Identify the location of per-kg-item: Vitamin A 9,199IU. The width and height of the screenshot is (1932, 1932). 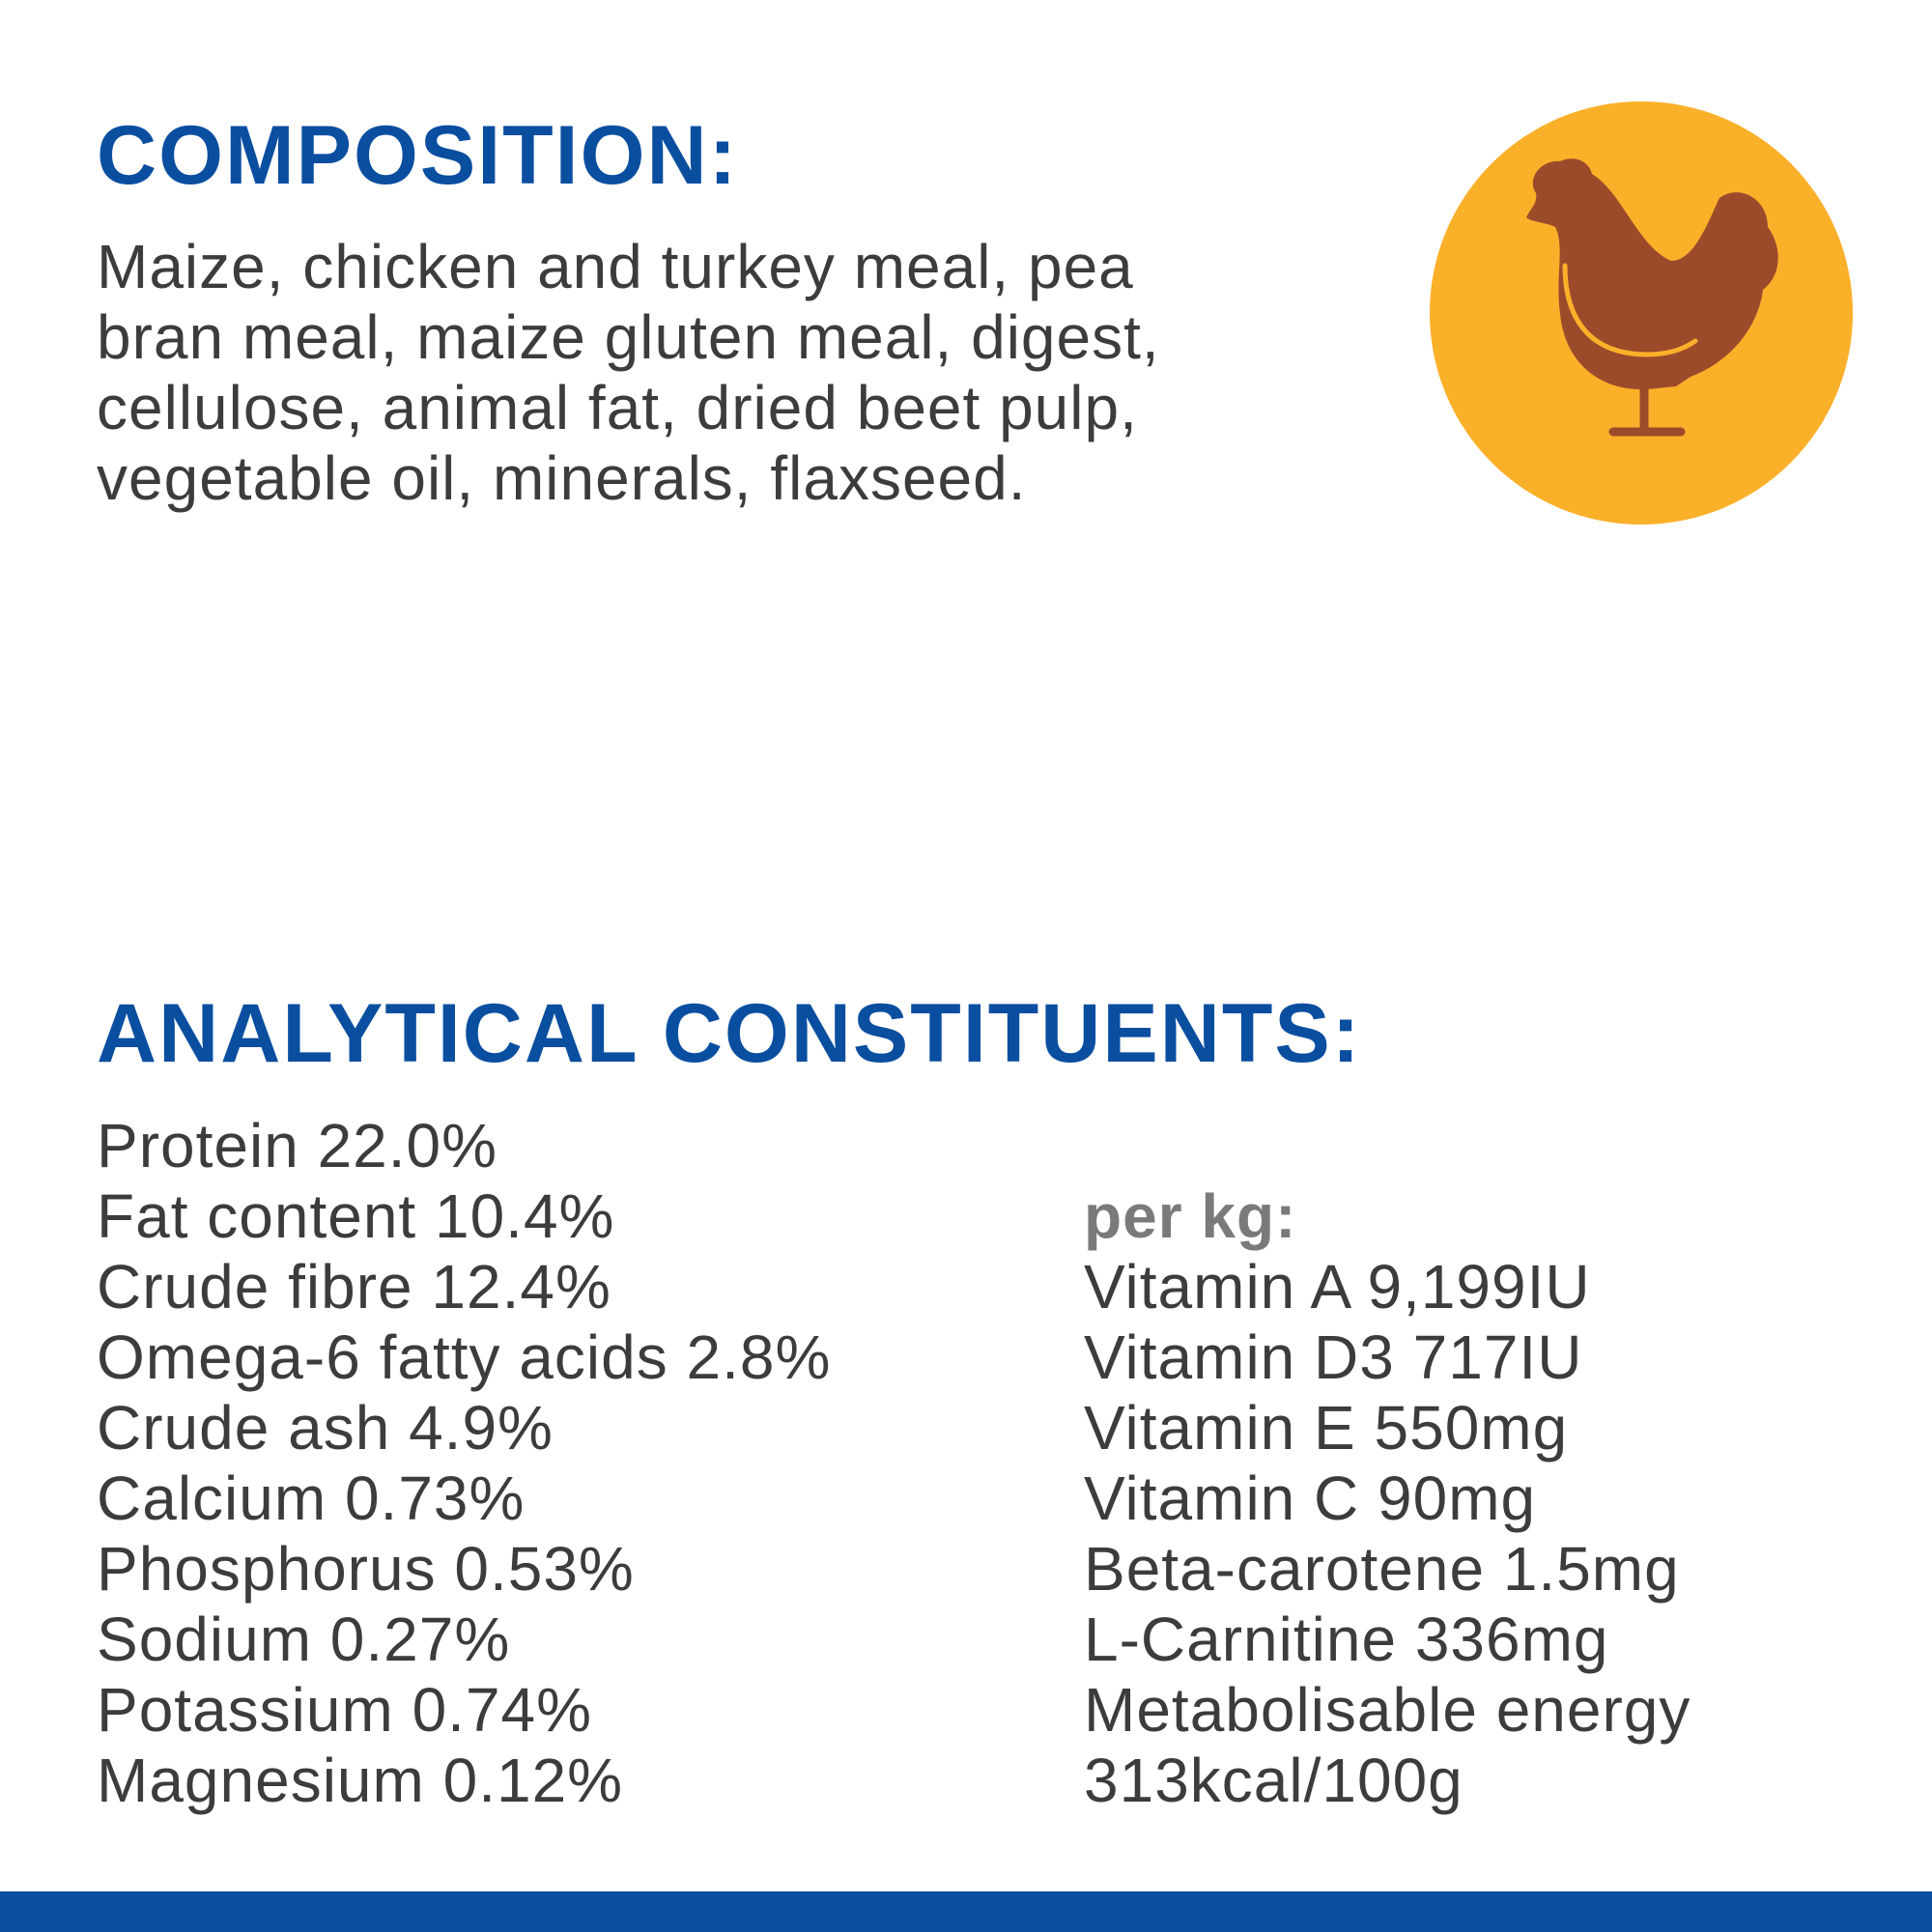
(1337, 1286).